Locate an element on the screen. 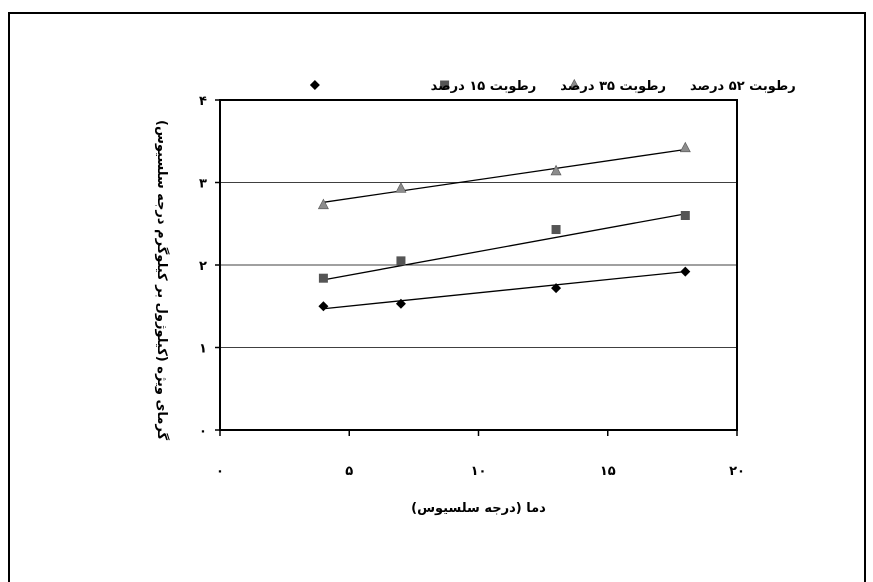 The height and width of the screenshot is (582, 873). x-tick-label-4: ۲۰ is located at coordinates (737, 471).